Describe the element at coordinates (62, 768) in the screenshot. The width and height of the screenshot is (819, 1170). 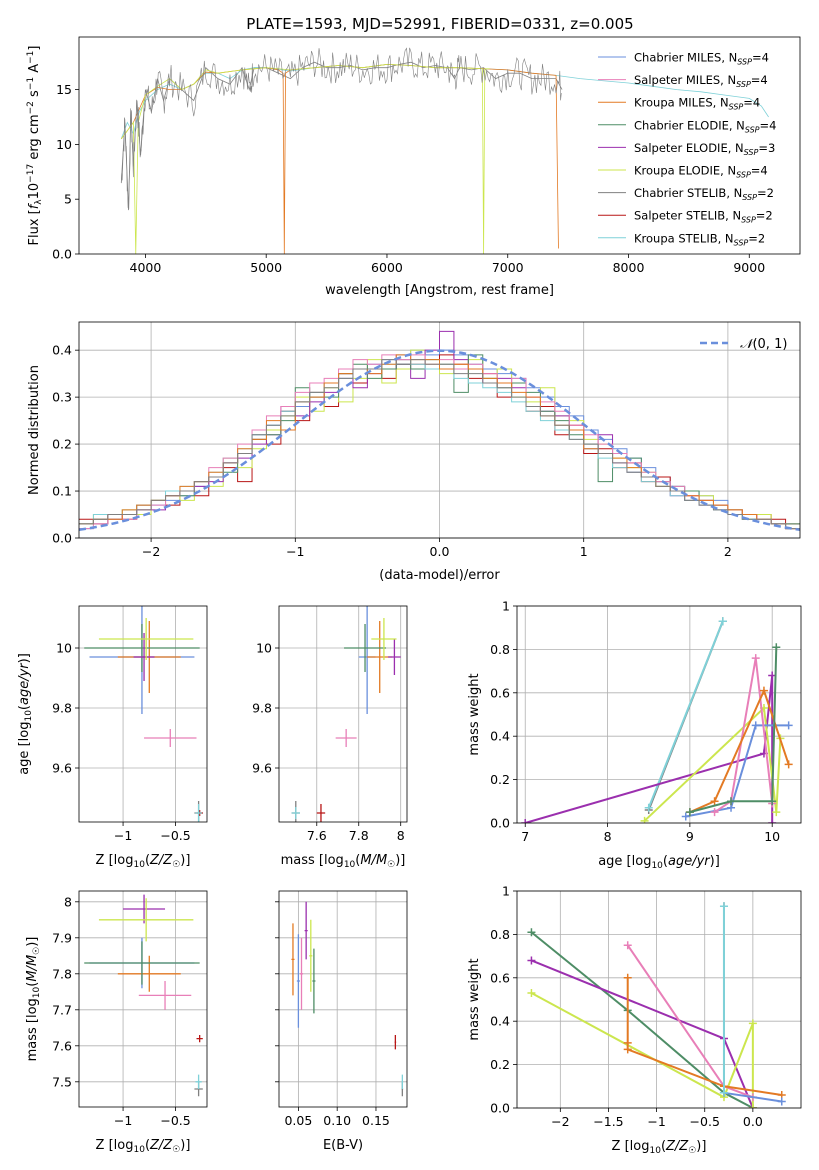
I see `y-tick-label: 9.6` at that location.